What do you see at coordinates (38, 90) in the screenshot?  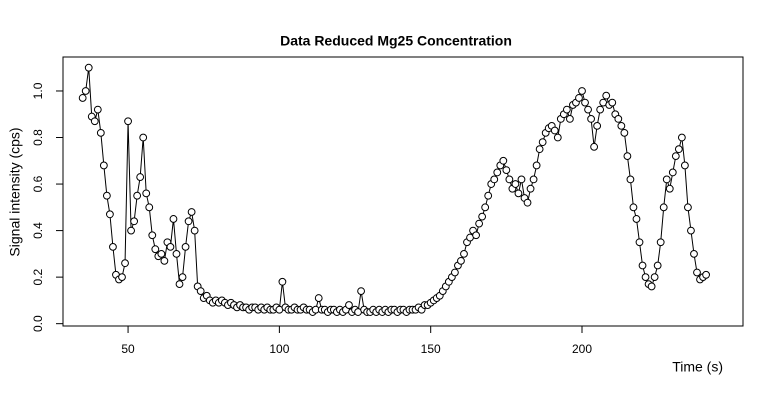 I see `y-tick-label: 1.0` at bounding box center [38, 90].